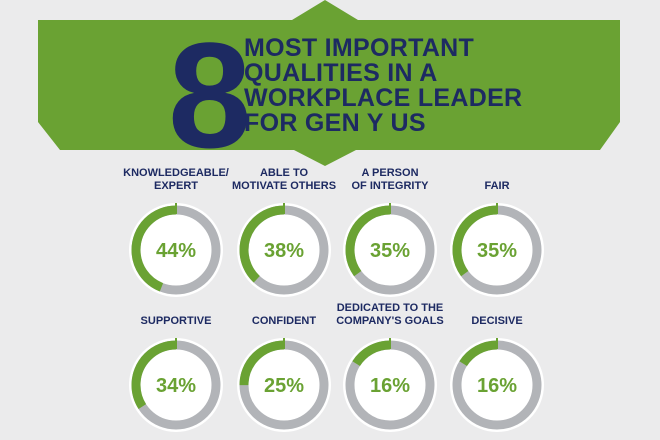  Describe the element at coordinates (390, 173) in the screenshot. I see `quality-label-line: A PERSON` at that location.